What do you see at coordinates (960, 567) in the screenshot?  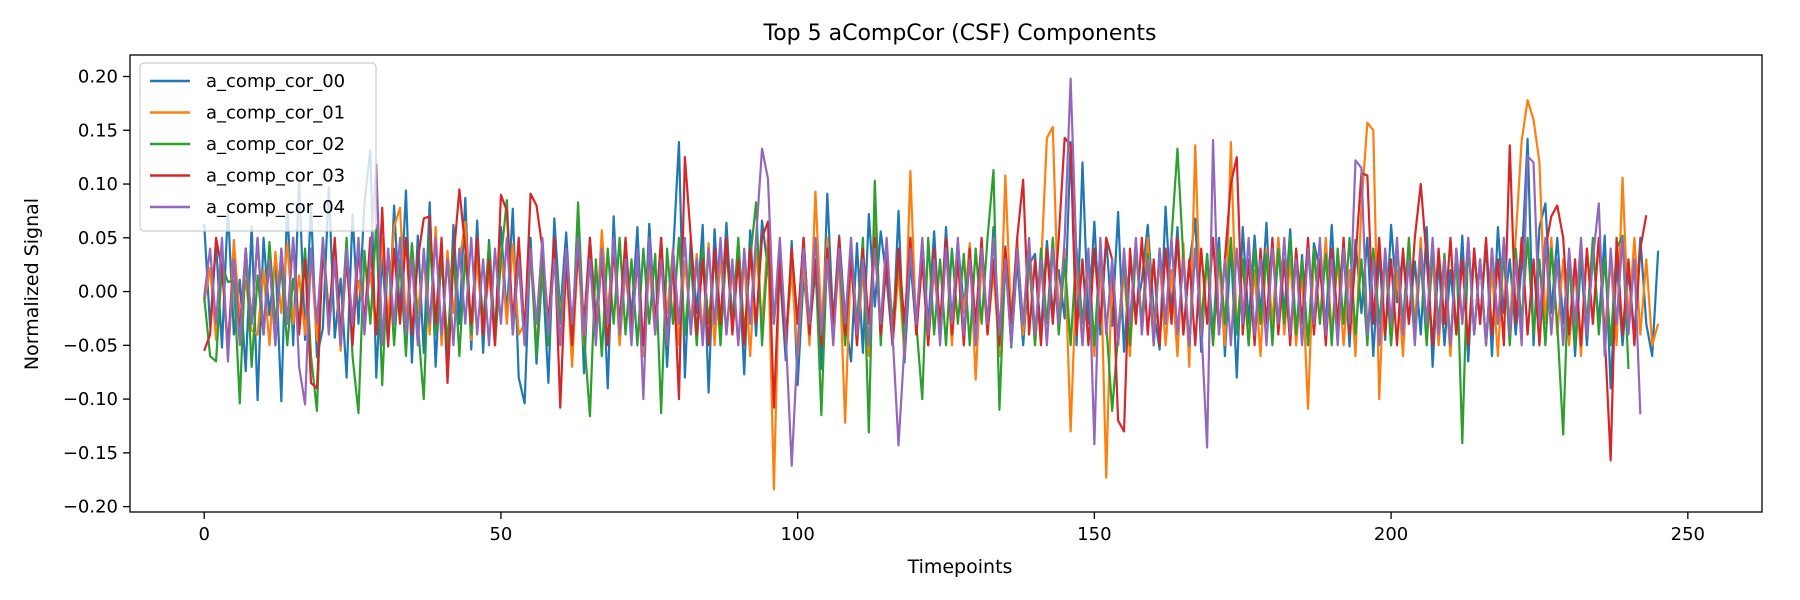 I see `x-axis-title: Timepoints` at bounding box center [960, 567].